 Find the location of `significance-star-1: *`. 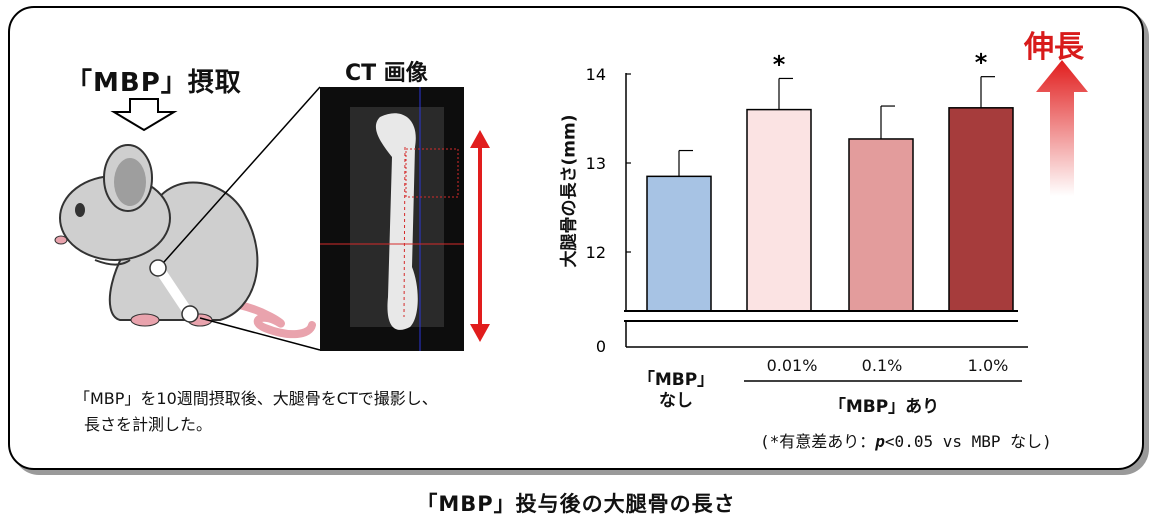

significance-star-1: * is located at coordinates (779, 64).